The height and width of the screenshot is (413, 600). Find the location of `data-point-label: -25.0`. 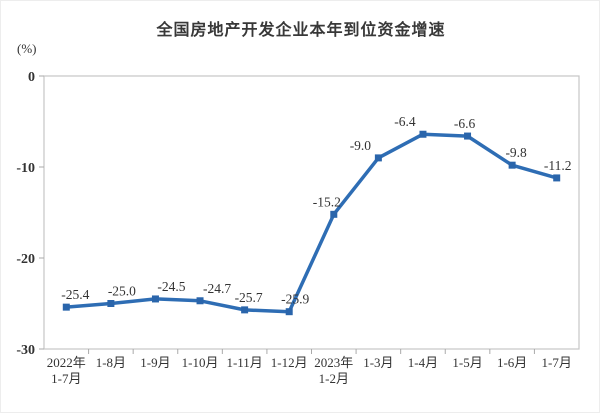

data-point-label: -25.0 is located at coordinates (122, 291).